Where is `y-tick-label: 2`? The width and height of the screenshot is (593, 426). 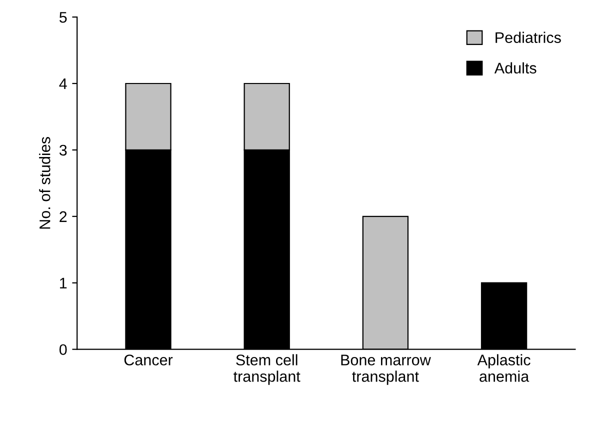
y-tick-label: 2 is located at coordinates (63, 216).